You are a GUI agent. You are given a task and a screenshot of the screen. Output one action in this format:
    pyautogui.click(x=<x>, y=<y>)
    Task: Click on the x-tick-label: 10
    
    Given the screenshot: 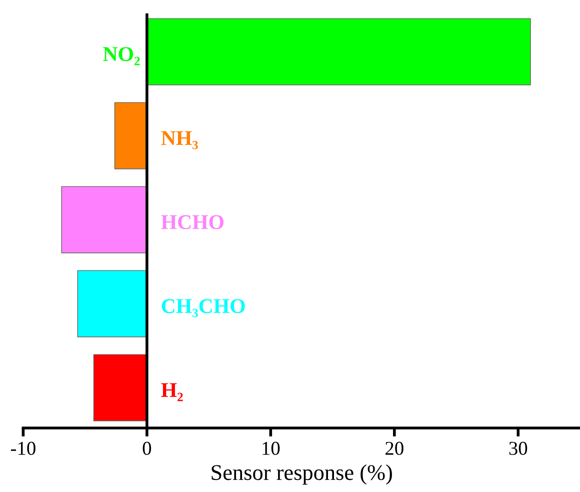 What is the action you would take?
    pyautogui.click(x=271, y=448)
    